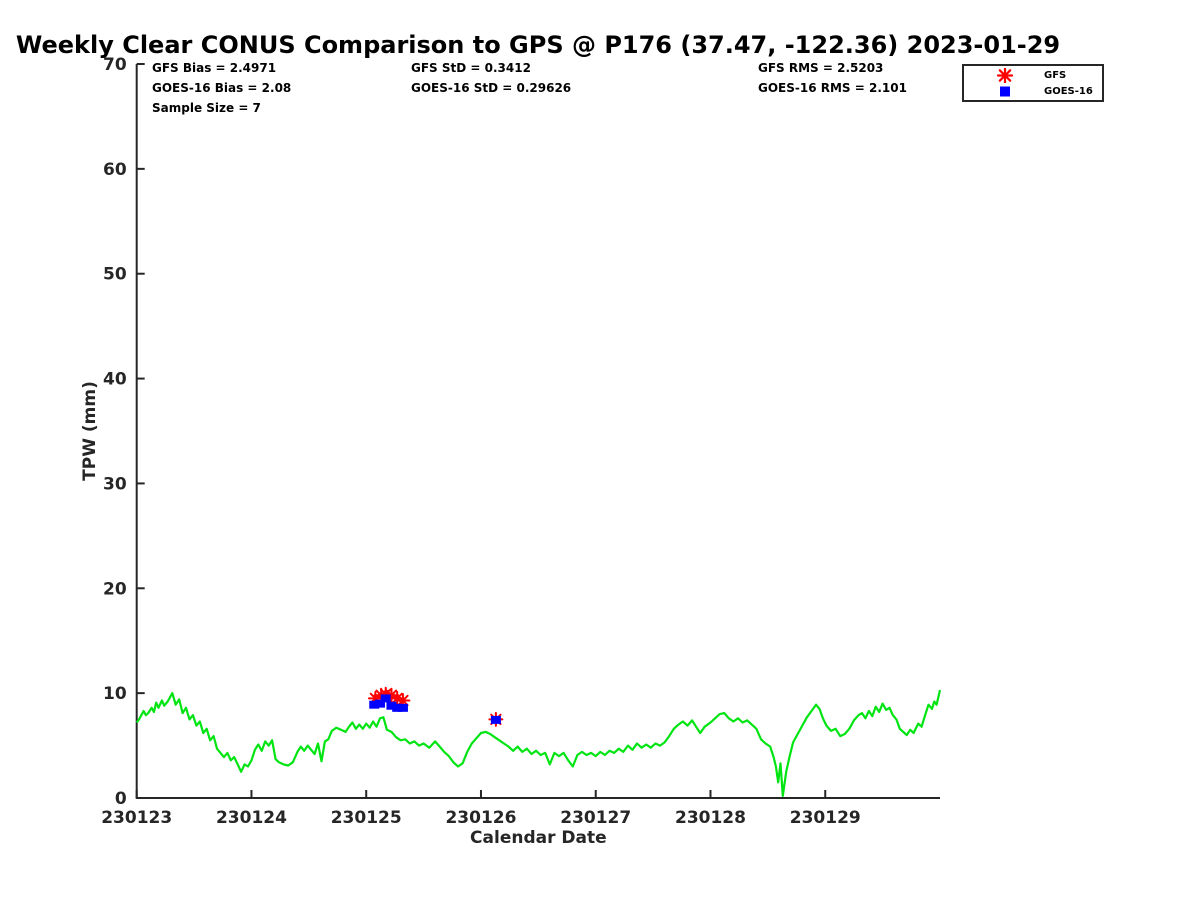 The image size is (1200, 900). Describe the element at coordinates (832, 88) in the screenshot. I see `stat-goes-rms: GOES-16 RMS = 2.101` at that location.